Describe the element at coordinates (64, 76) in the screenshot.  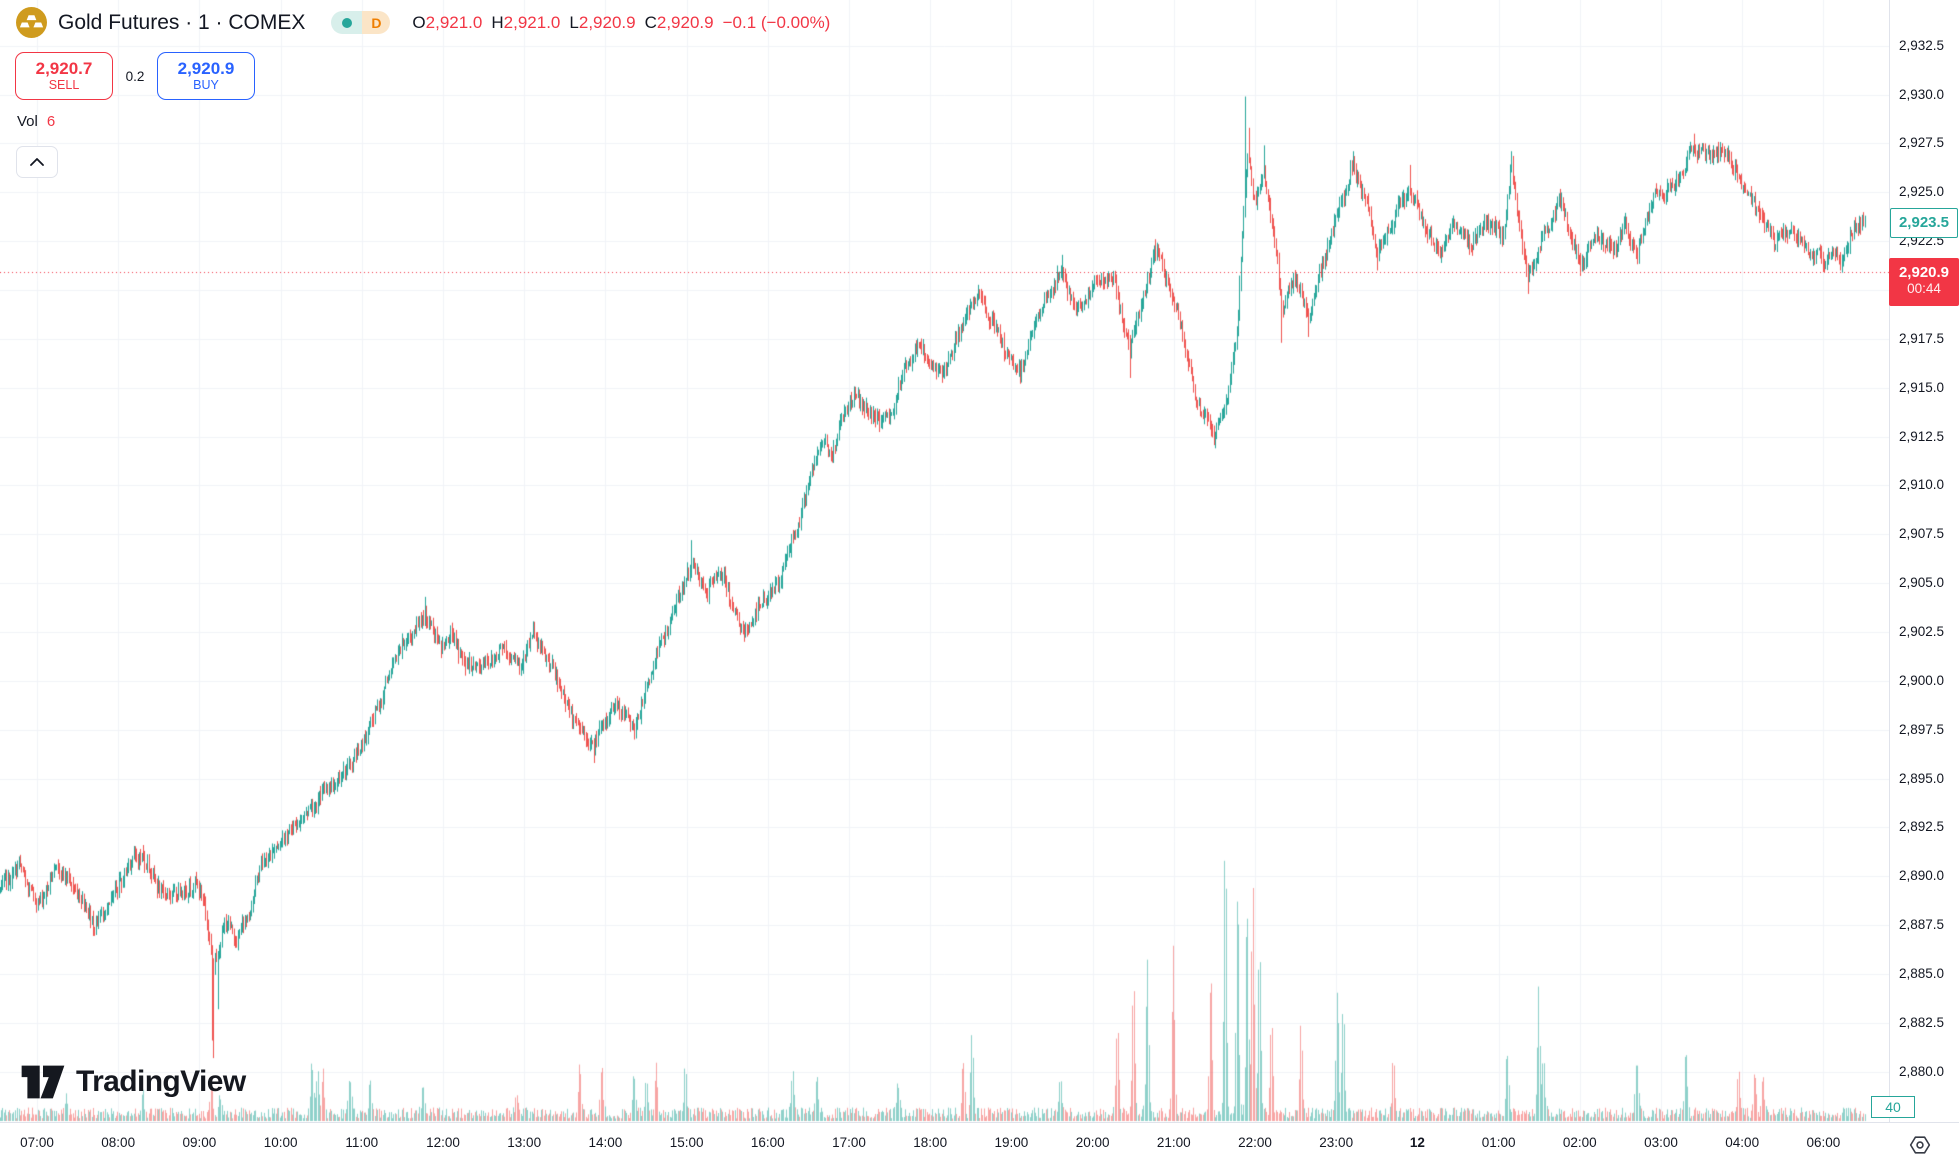
I see `sell-button: 2,920.7 SELL` at that location.